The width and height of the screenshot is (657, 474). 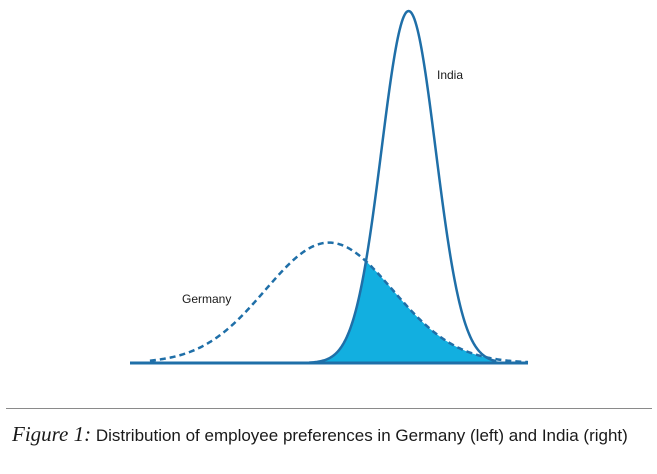 I want to click on caption-divider, so click(x=329, y=408).